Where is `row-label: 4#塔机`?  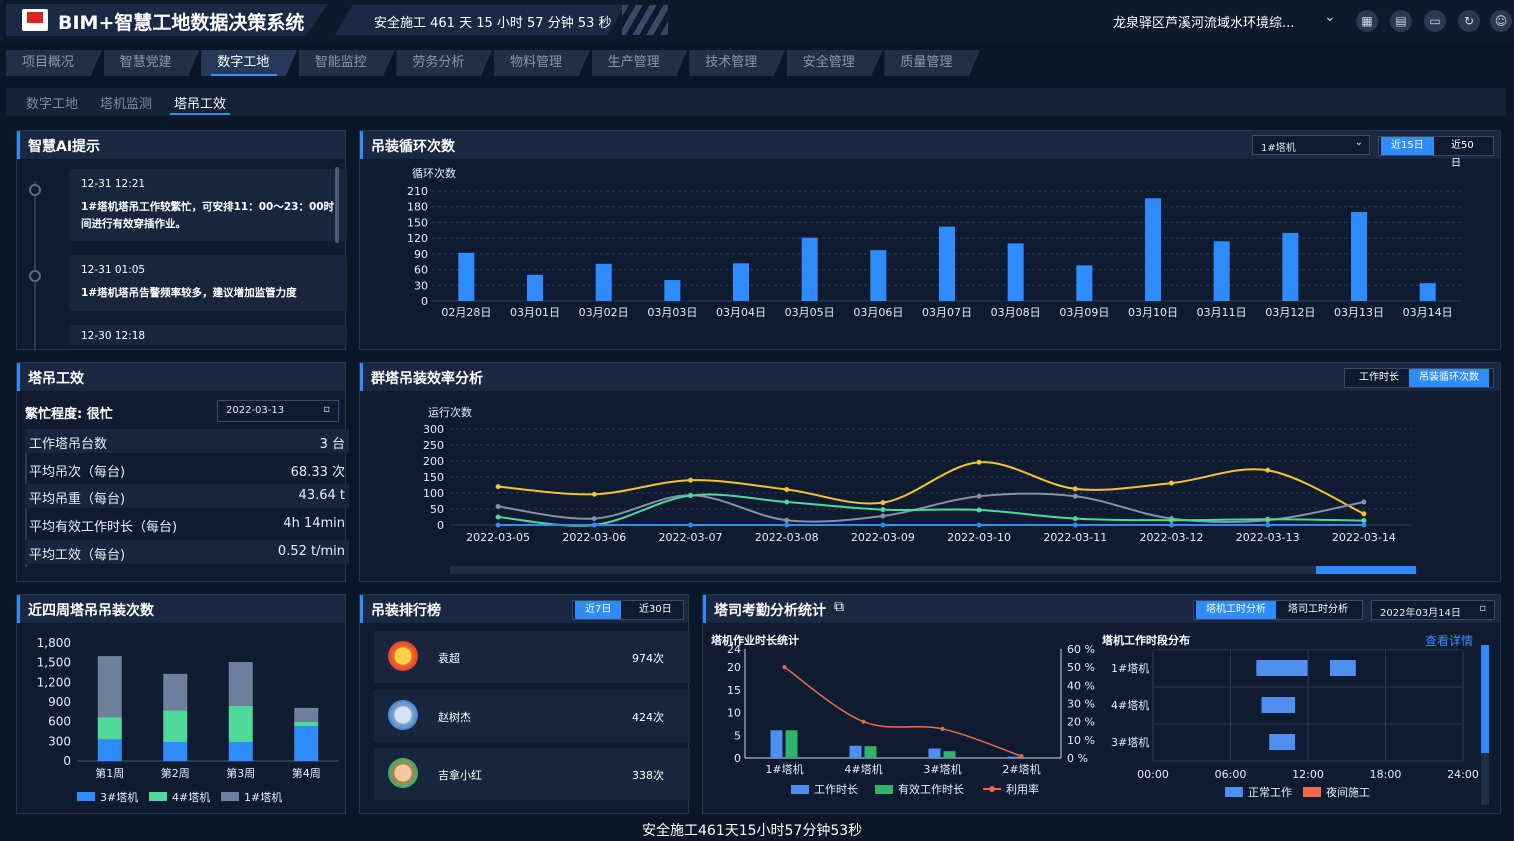
row-label: 4#塔机 is located at coordinates (1130, 705).